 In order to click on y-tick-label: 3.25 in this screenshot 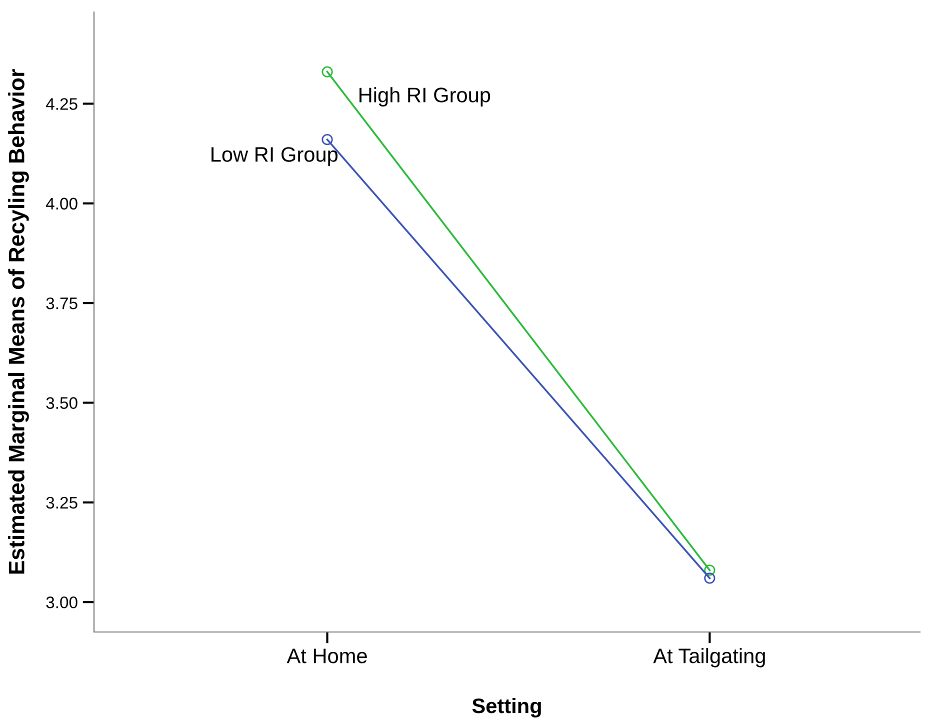, I will do `click(62, 502)`.